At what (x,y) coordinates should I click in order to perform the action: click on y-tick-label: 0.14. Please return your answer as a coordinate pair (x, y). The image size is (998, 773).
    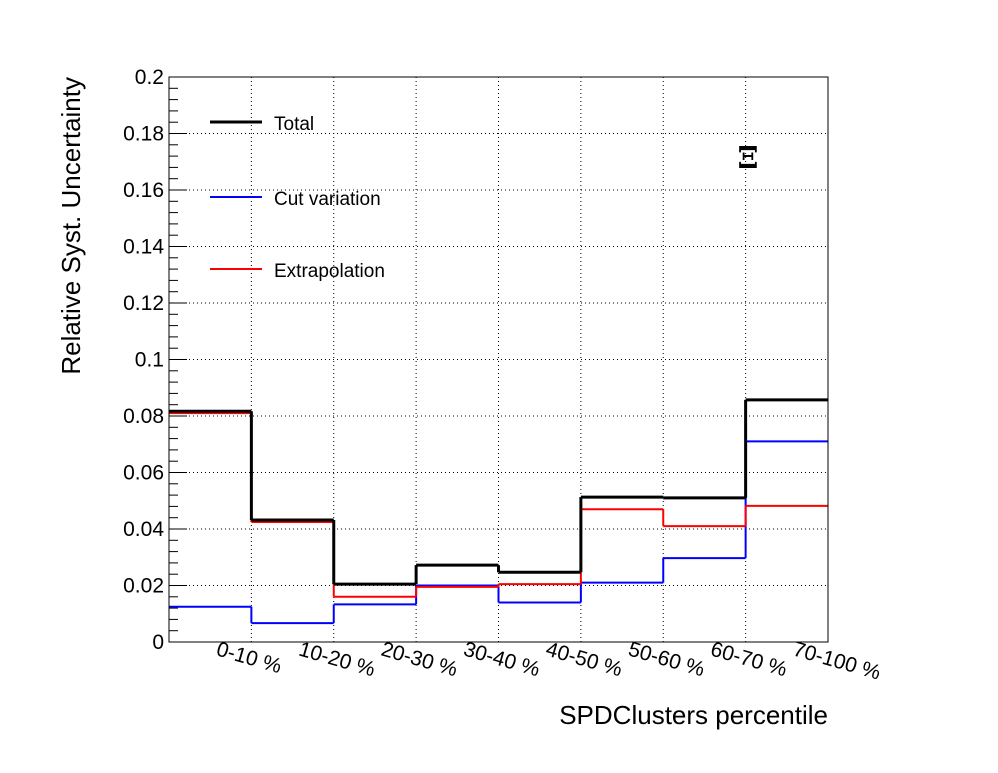
    Looking at the image, I should click on (143, 247).